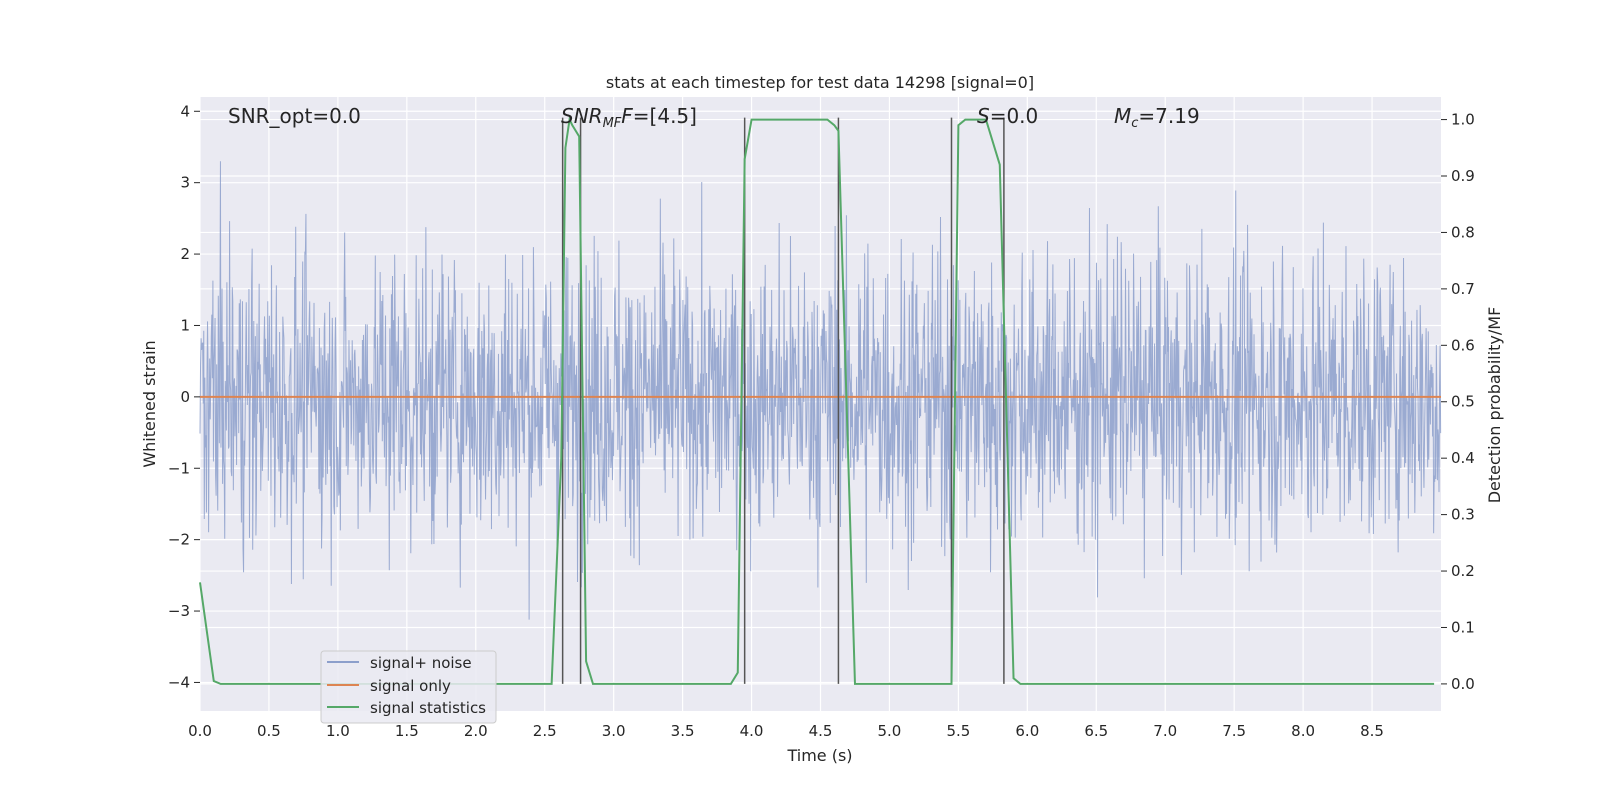 This screenshot has height=800, width=1600. What do you see at coordinates (476, 731) in the screenshot?
I see `x-tick-label: 2.0` at bounding box center [476, 731].